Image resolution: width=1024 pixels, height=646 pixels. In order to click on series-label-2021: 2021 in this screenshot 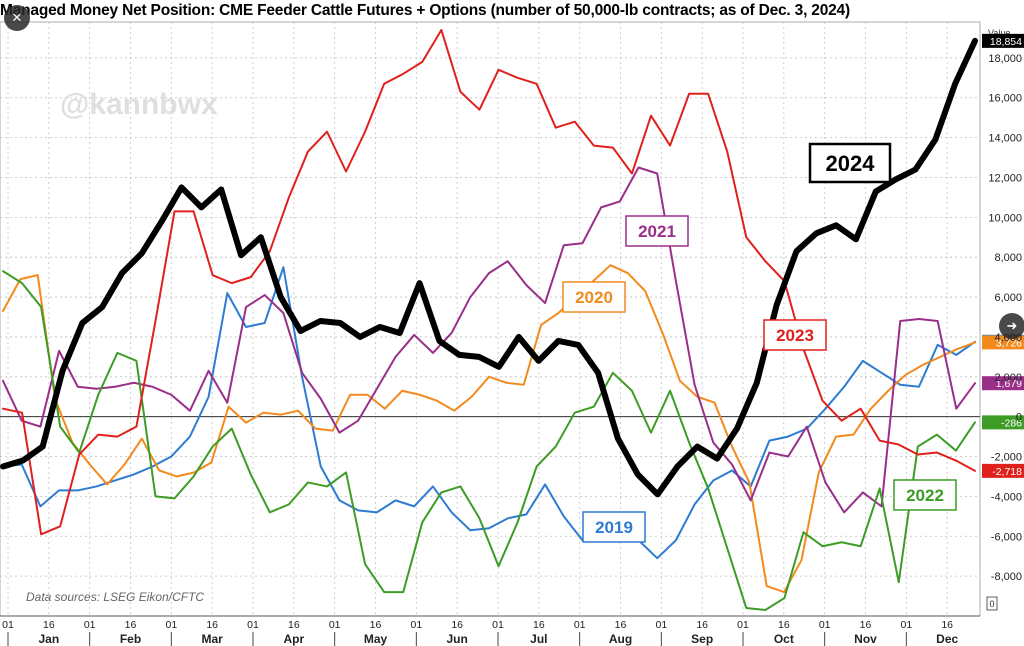, I will do `click(657, 231)`.